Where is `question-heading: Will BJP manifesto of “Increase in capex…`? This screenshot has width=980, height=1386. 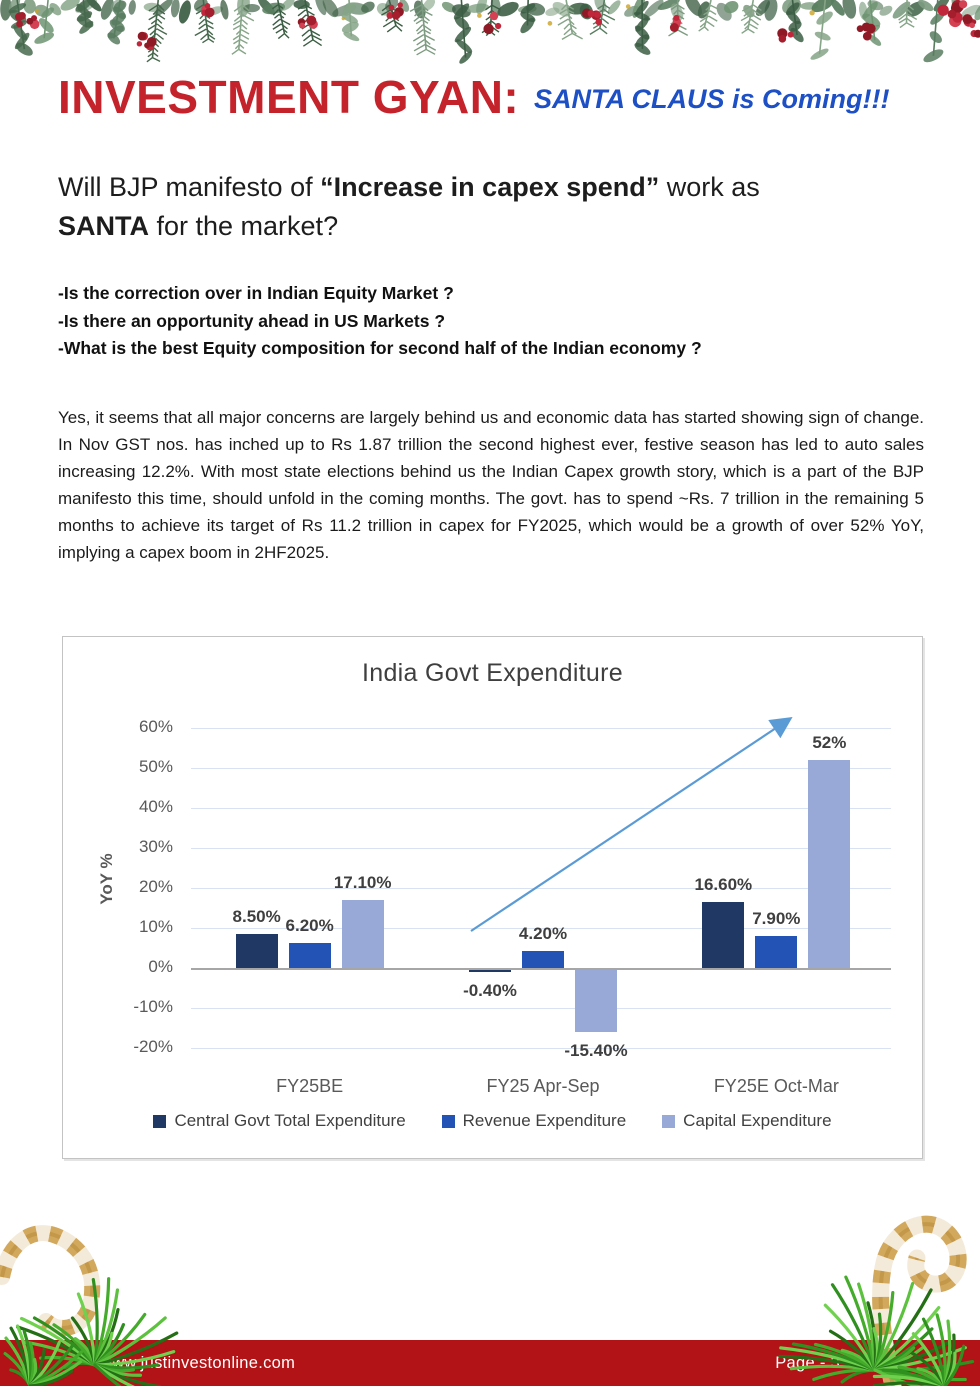
question-heading: Will BJP manifesto of “Increase in capex… is located at coordinates (488, 207).